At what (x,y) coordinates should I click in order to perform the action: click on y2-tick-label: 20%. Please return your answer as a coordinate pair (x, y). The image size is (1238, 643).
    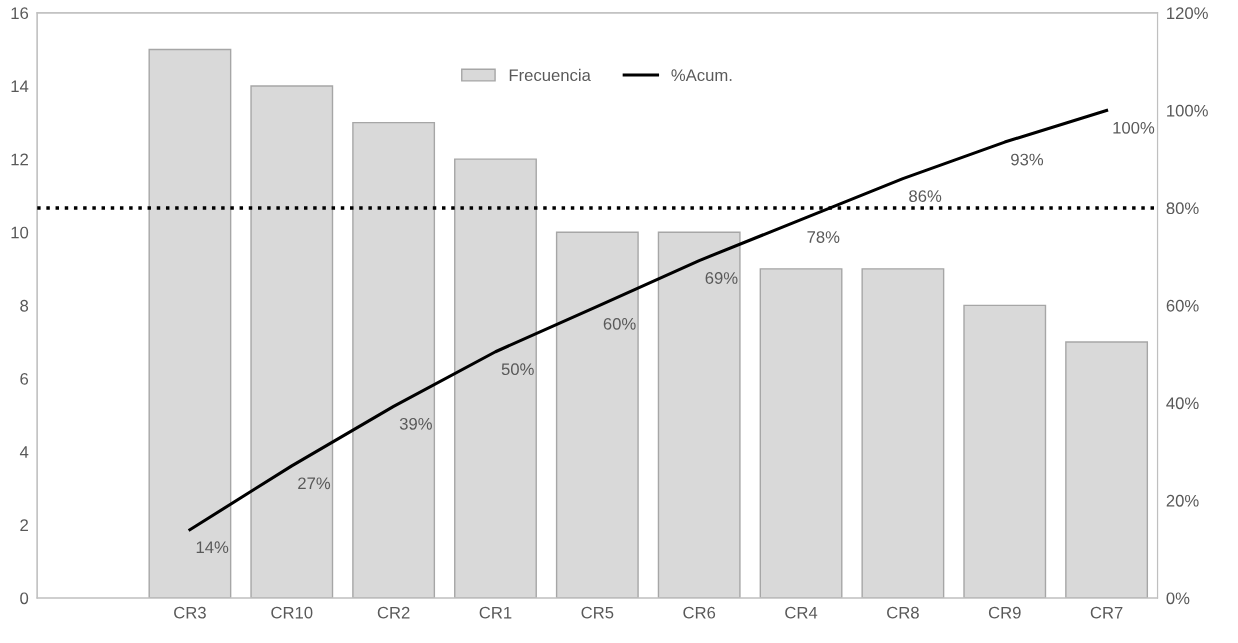
    Looking at the image, I should click on (1182, 500).